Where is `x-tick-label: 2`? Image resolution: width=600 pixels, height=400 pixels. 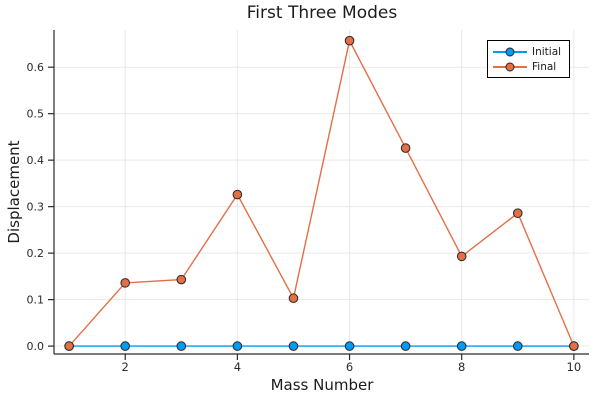
x-tick-label: 2 is located at coordinates (125, 367).